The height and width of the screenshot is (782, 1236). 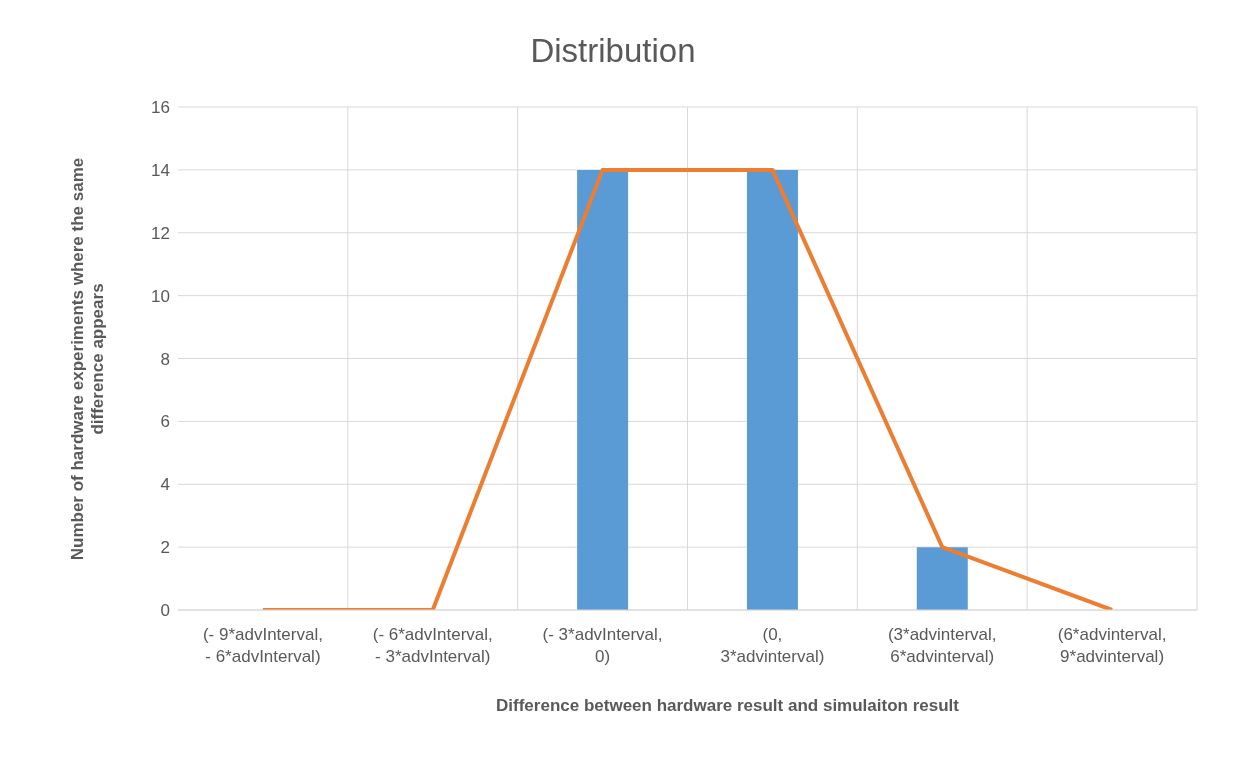 I want to click on x-tick-label: (0, 3*advinterval), so click(x=772, y=645).